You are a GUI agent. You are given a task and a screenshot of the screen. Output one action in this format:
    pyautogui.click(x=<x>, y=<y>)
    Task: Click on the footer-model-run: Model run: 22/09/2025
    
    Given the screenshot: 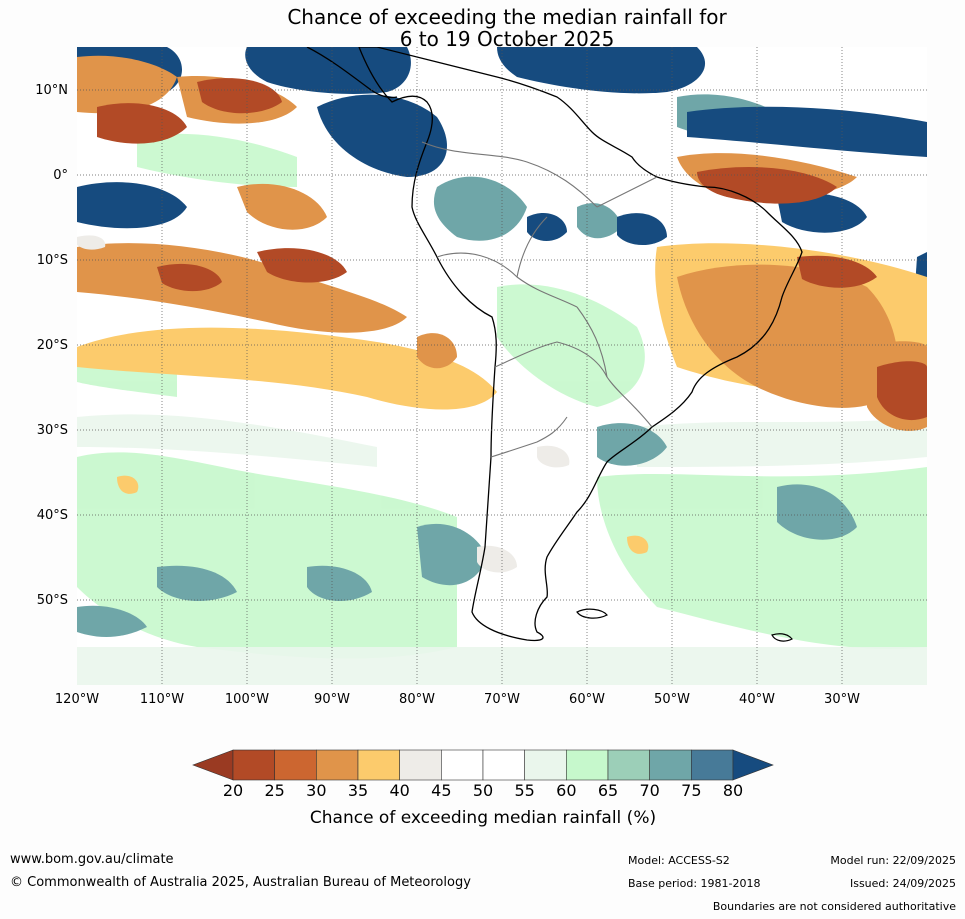 What is the action you would take?
    pyautogui.click(x=893, y=860)
    